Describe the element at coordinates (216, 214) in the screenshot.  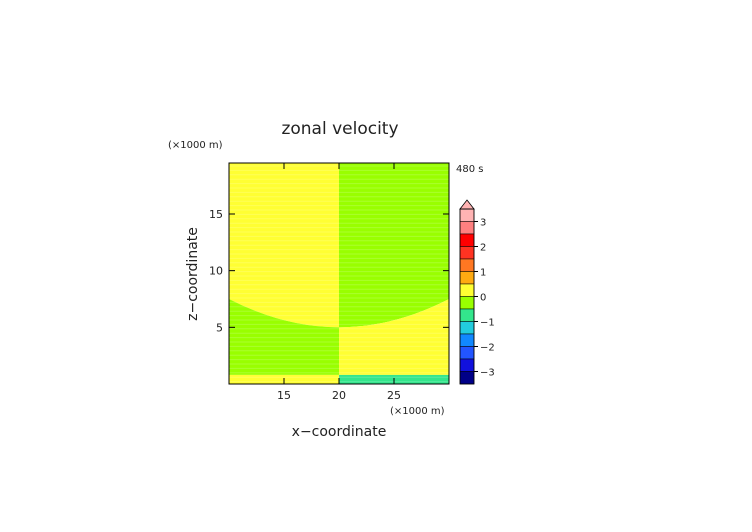
I see `y-tick-label: 15` at that location.